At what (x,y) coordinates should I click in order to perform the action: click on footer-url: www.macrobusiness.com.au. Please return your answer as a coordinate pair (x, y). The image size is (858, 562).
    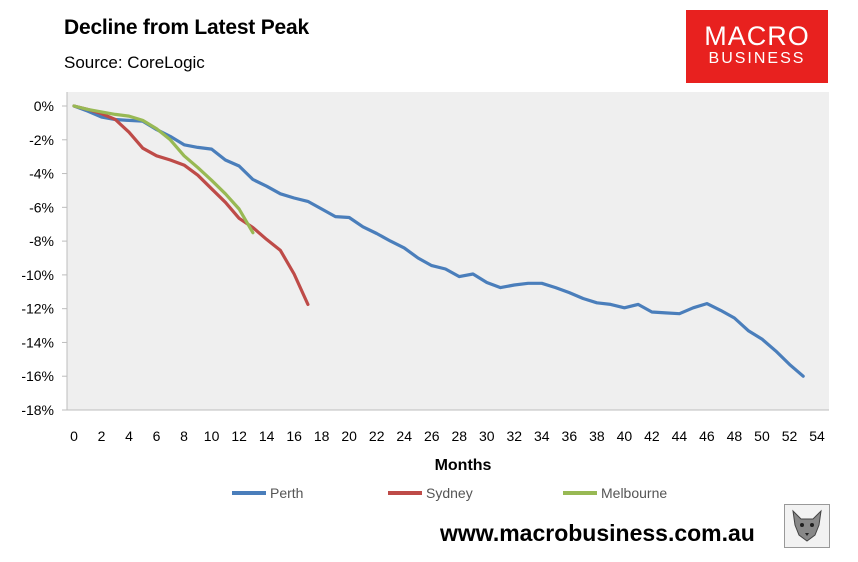
    Looking at the image, I should click on (597, 533).